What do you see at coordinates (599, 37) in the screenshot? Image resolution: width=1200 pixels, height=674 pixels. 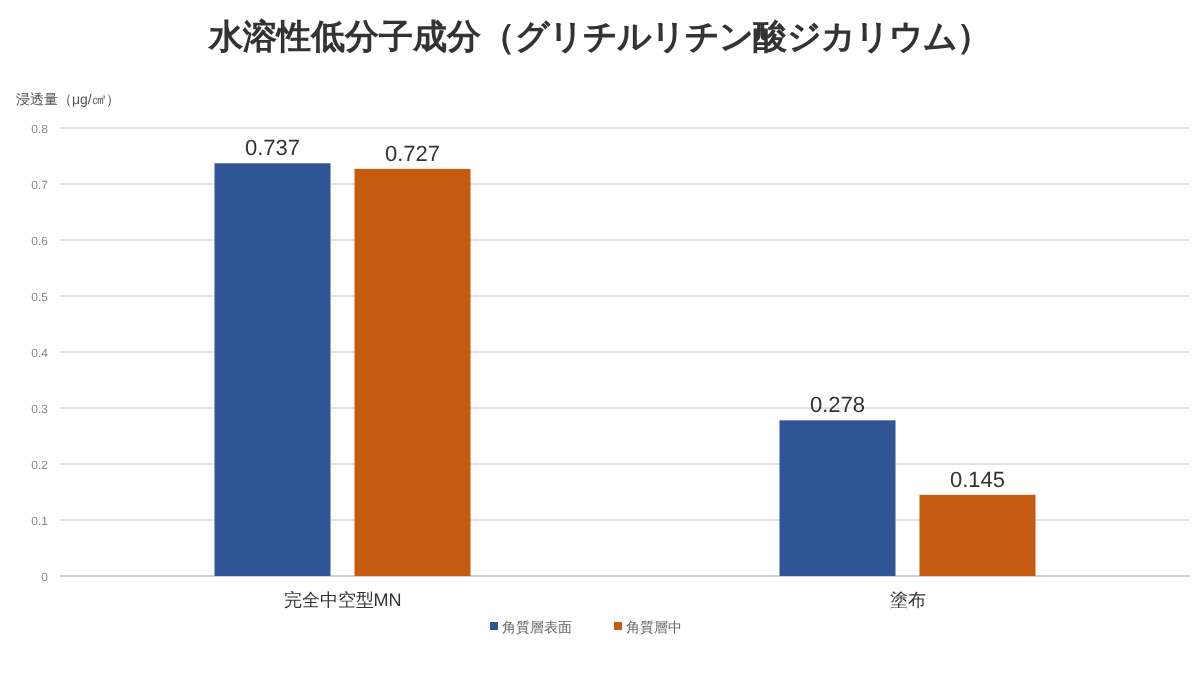 I see `chart-title: 水溶性低分子成分（グリチルリチン酸ジカリウム）` at bounding box center [599, 37].